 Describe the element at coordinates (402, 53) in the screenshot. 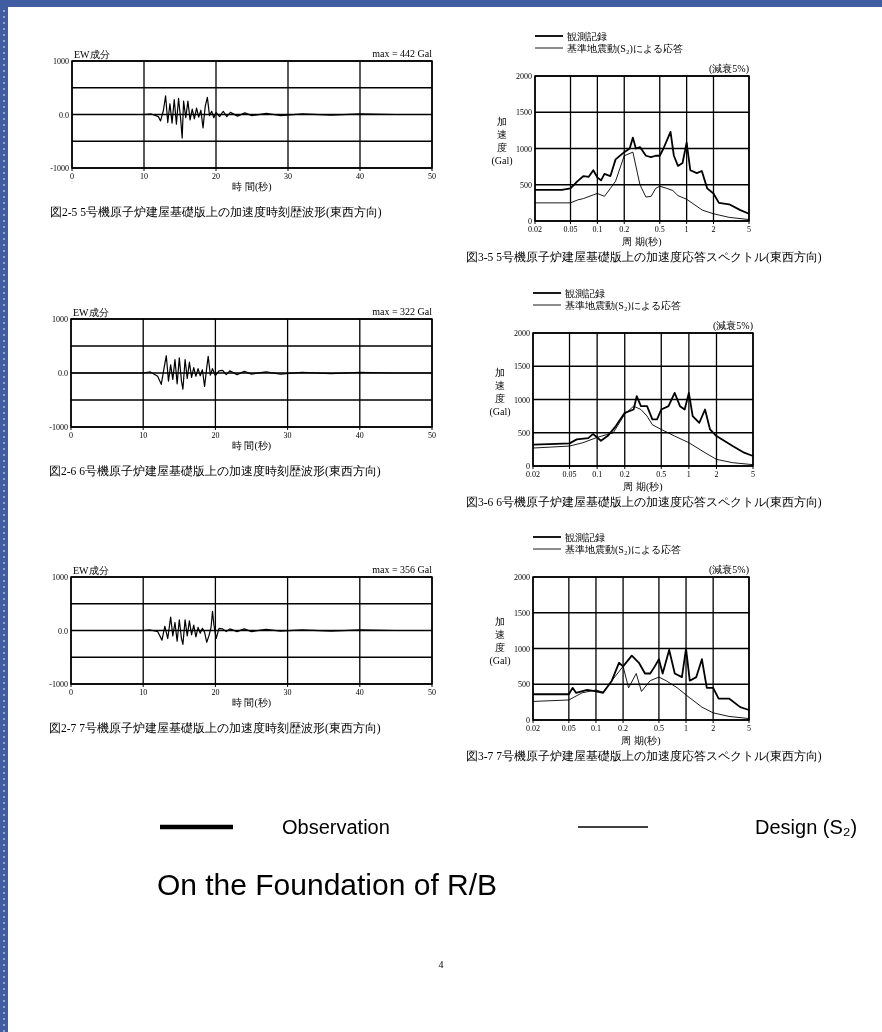

I see `text: max = 442 Gal` at that location.